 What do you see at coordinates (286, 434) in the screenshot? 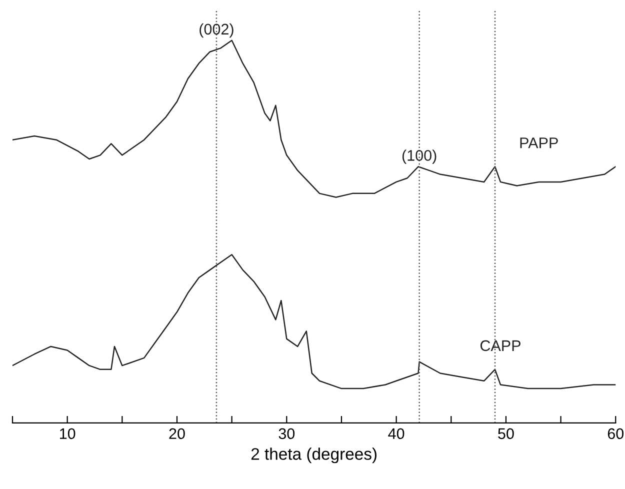
I see `x-tick-label: 30` at bounding box center [286, 434].